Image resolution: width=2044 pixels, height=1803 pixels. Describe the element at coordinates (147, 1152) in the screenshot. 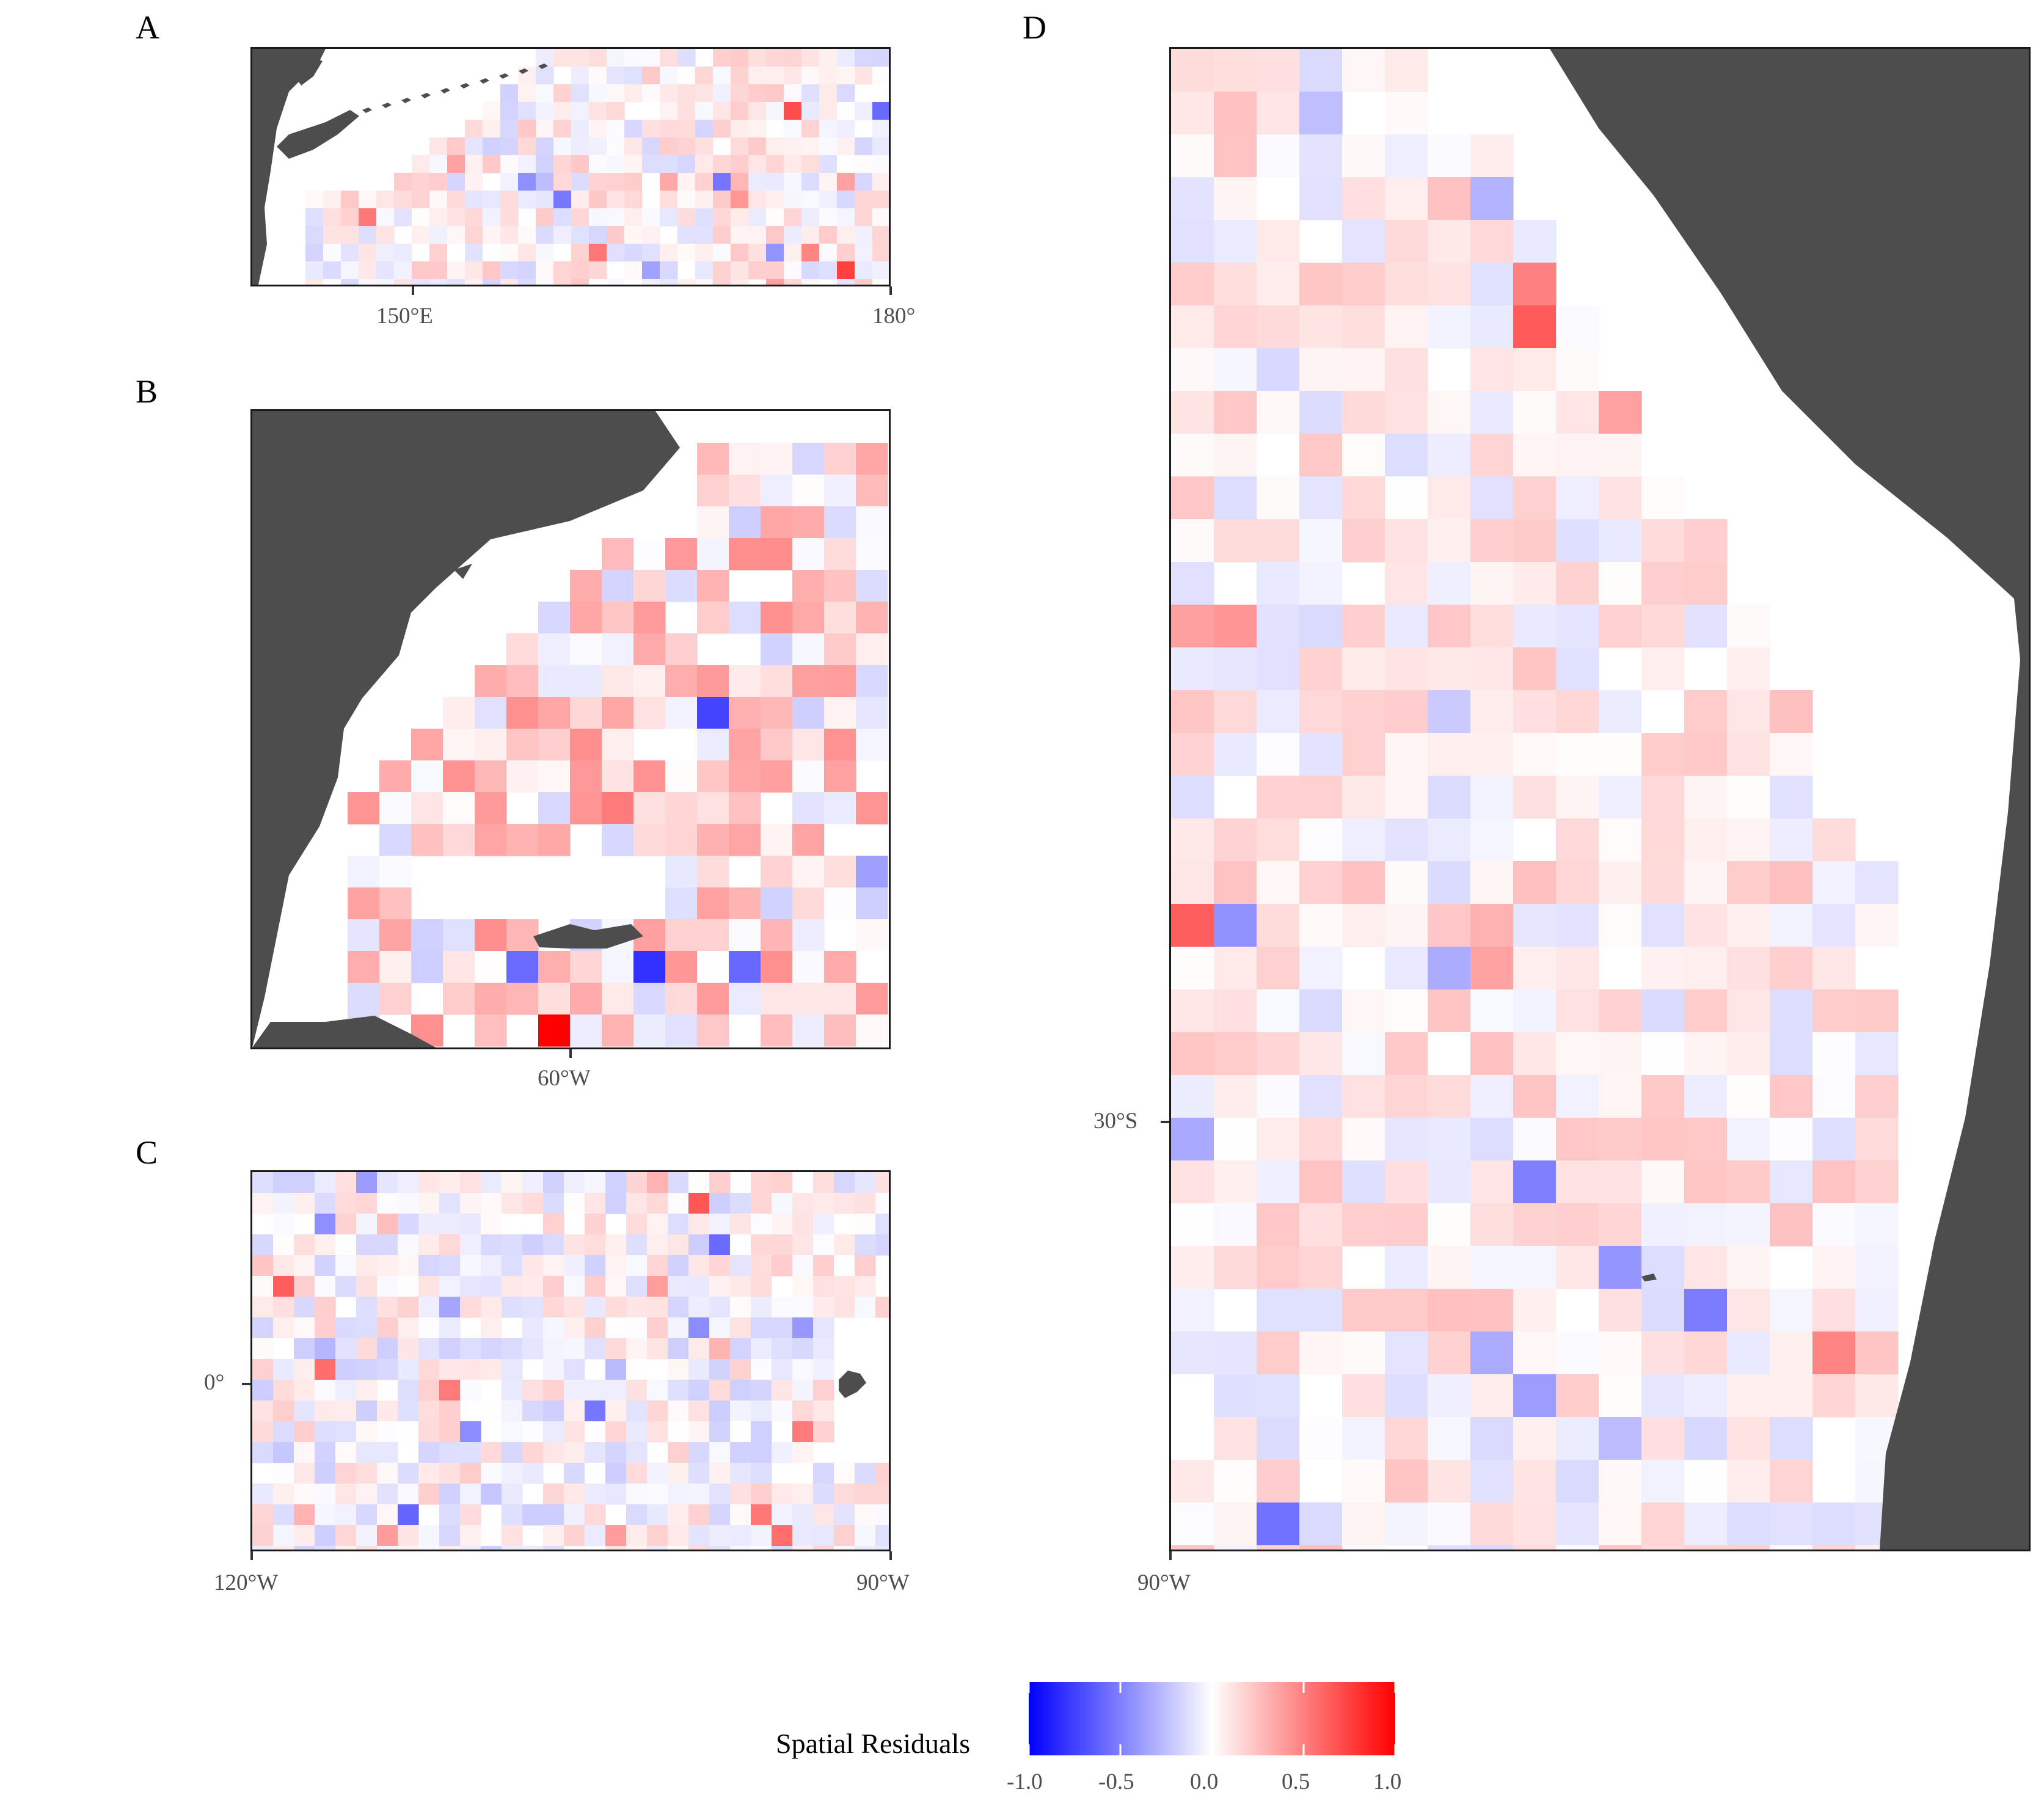

I see `panel-c-letter: C` at that location.